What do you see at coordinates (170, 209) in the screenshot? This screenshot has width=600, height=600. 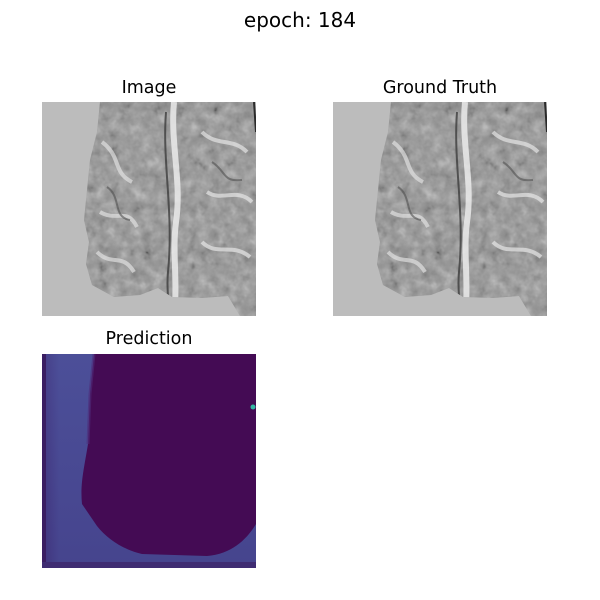 I see `brain-tissue` at bounding box center [170, 209].